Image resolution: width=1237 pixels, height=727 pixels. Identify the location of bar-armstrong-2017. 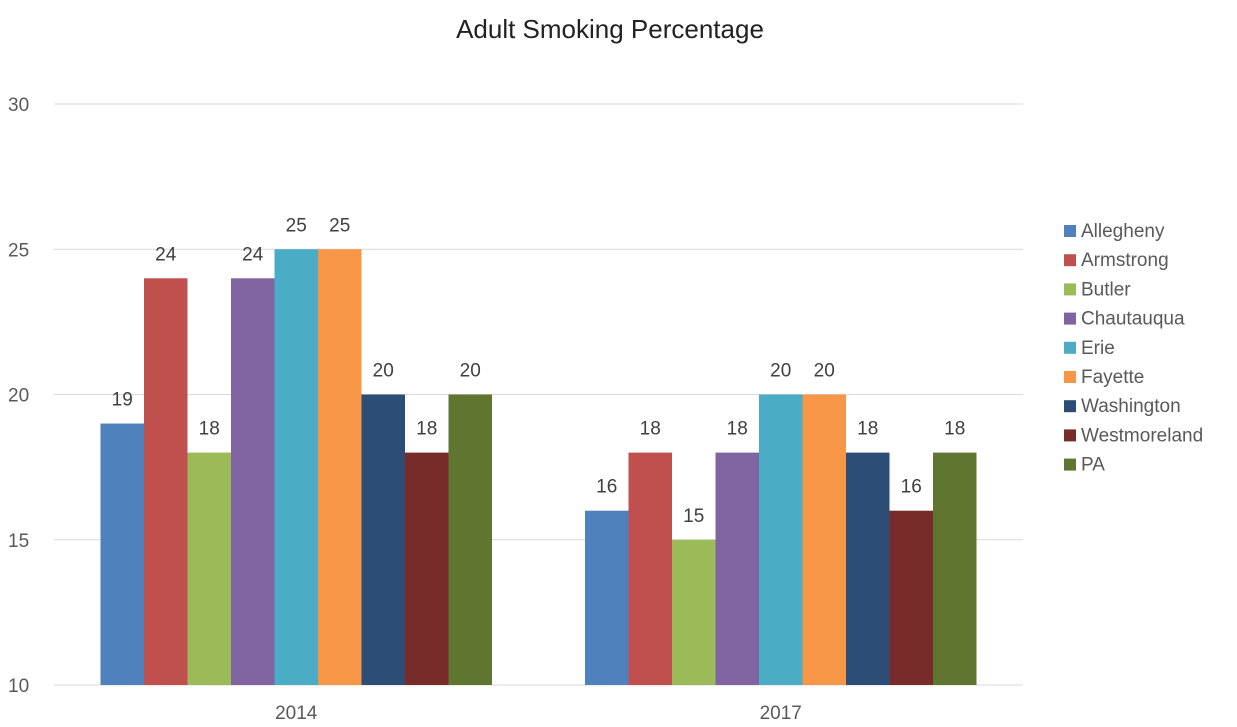
(650, 568).